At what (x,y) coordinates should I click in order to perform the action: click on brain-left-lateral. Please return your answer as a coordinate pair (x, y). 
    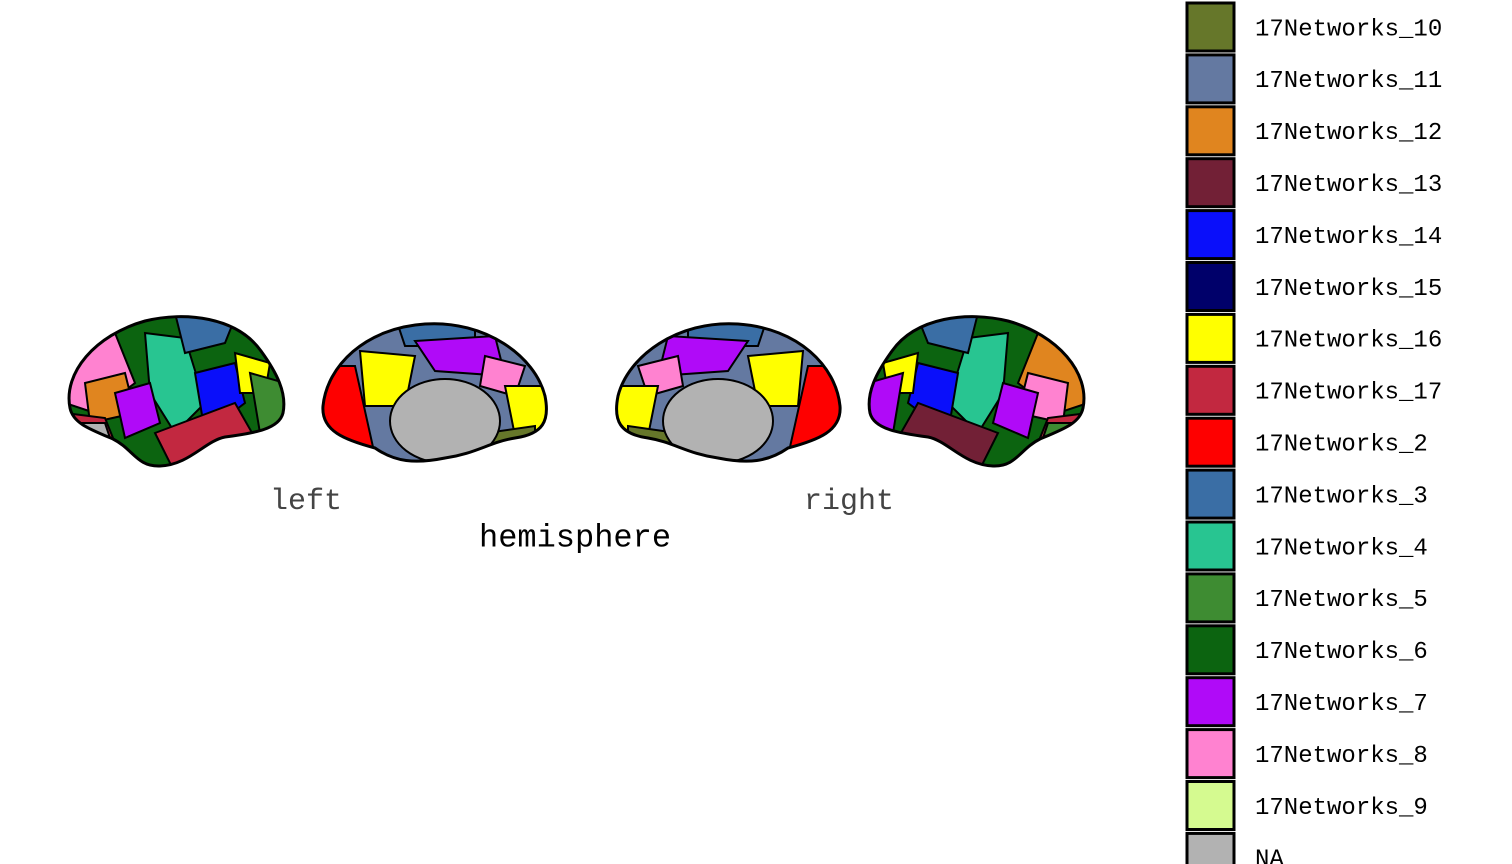
    Looking at the image, I should click on (176, 391).